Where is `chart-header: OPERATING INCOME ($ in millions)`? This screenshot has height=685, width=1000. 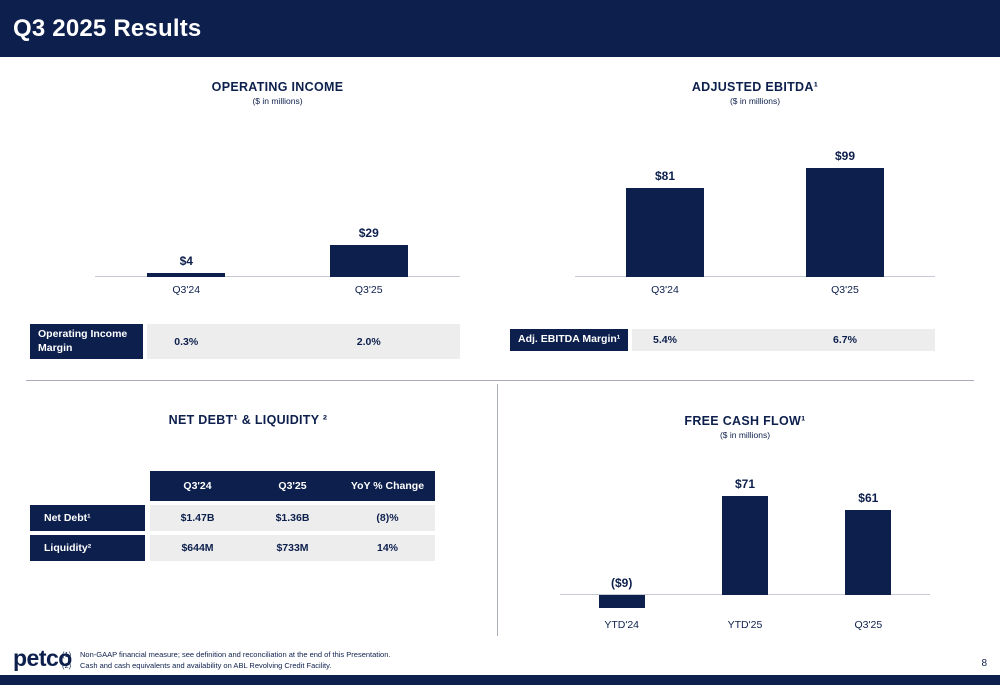 chart-header: OPERATING INCOME ($ in millions) is located at coordinates (277, 90).